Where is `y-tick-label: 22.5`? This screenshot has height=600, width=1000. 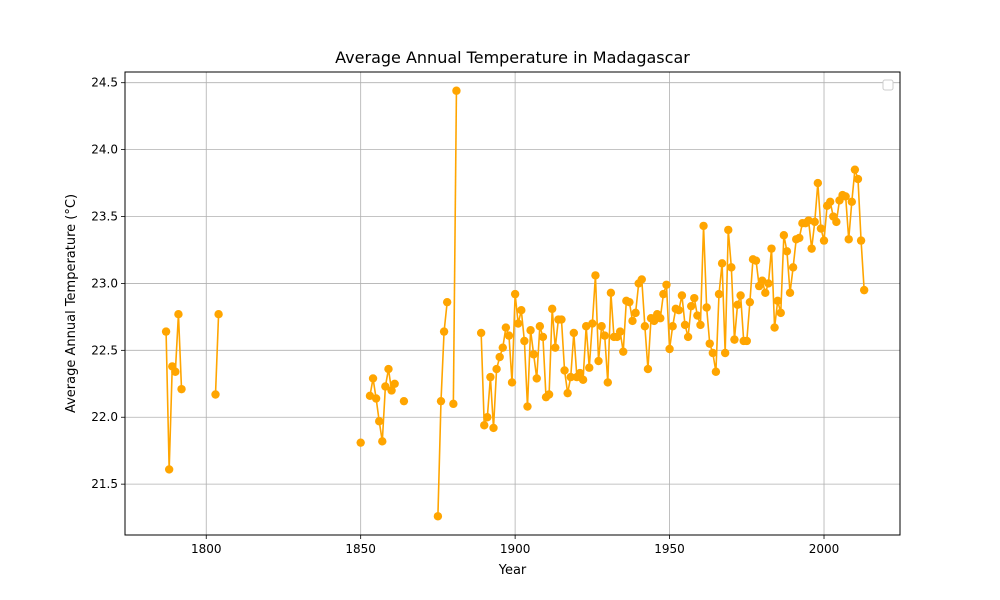
y-tick-label: 22.5 is located at coordinates (104, 350).